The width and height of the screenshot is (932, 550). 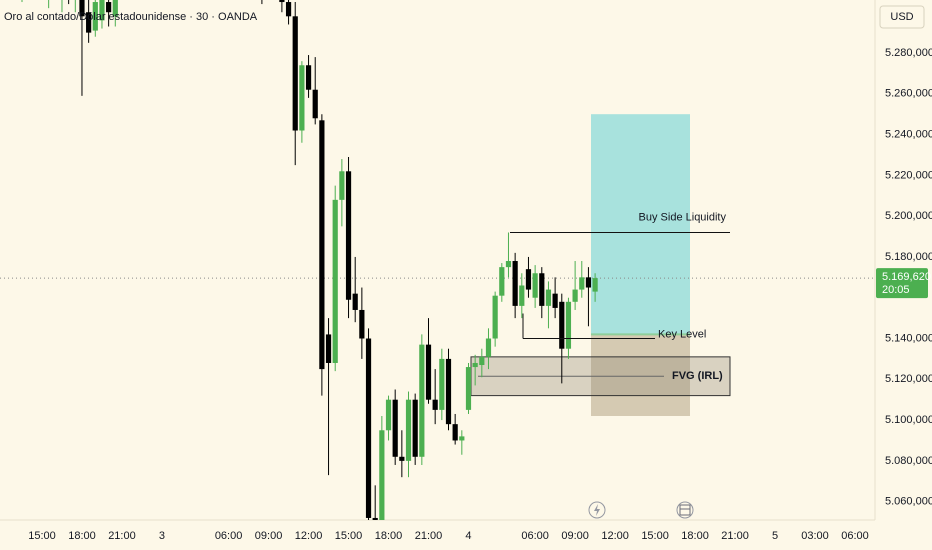 I want to click on y-tick-label: 5.080,000, so click(x=908, y=461).